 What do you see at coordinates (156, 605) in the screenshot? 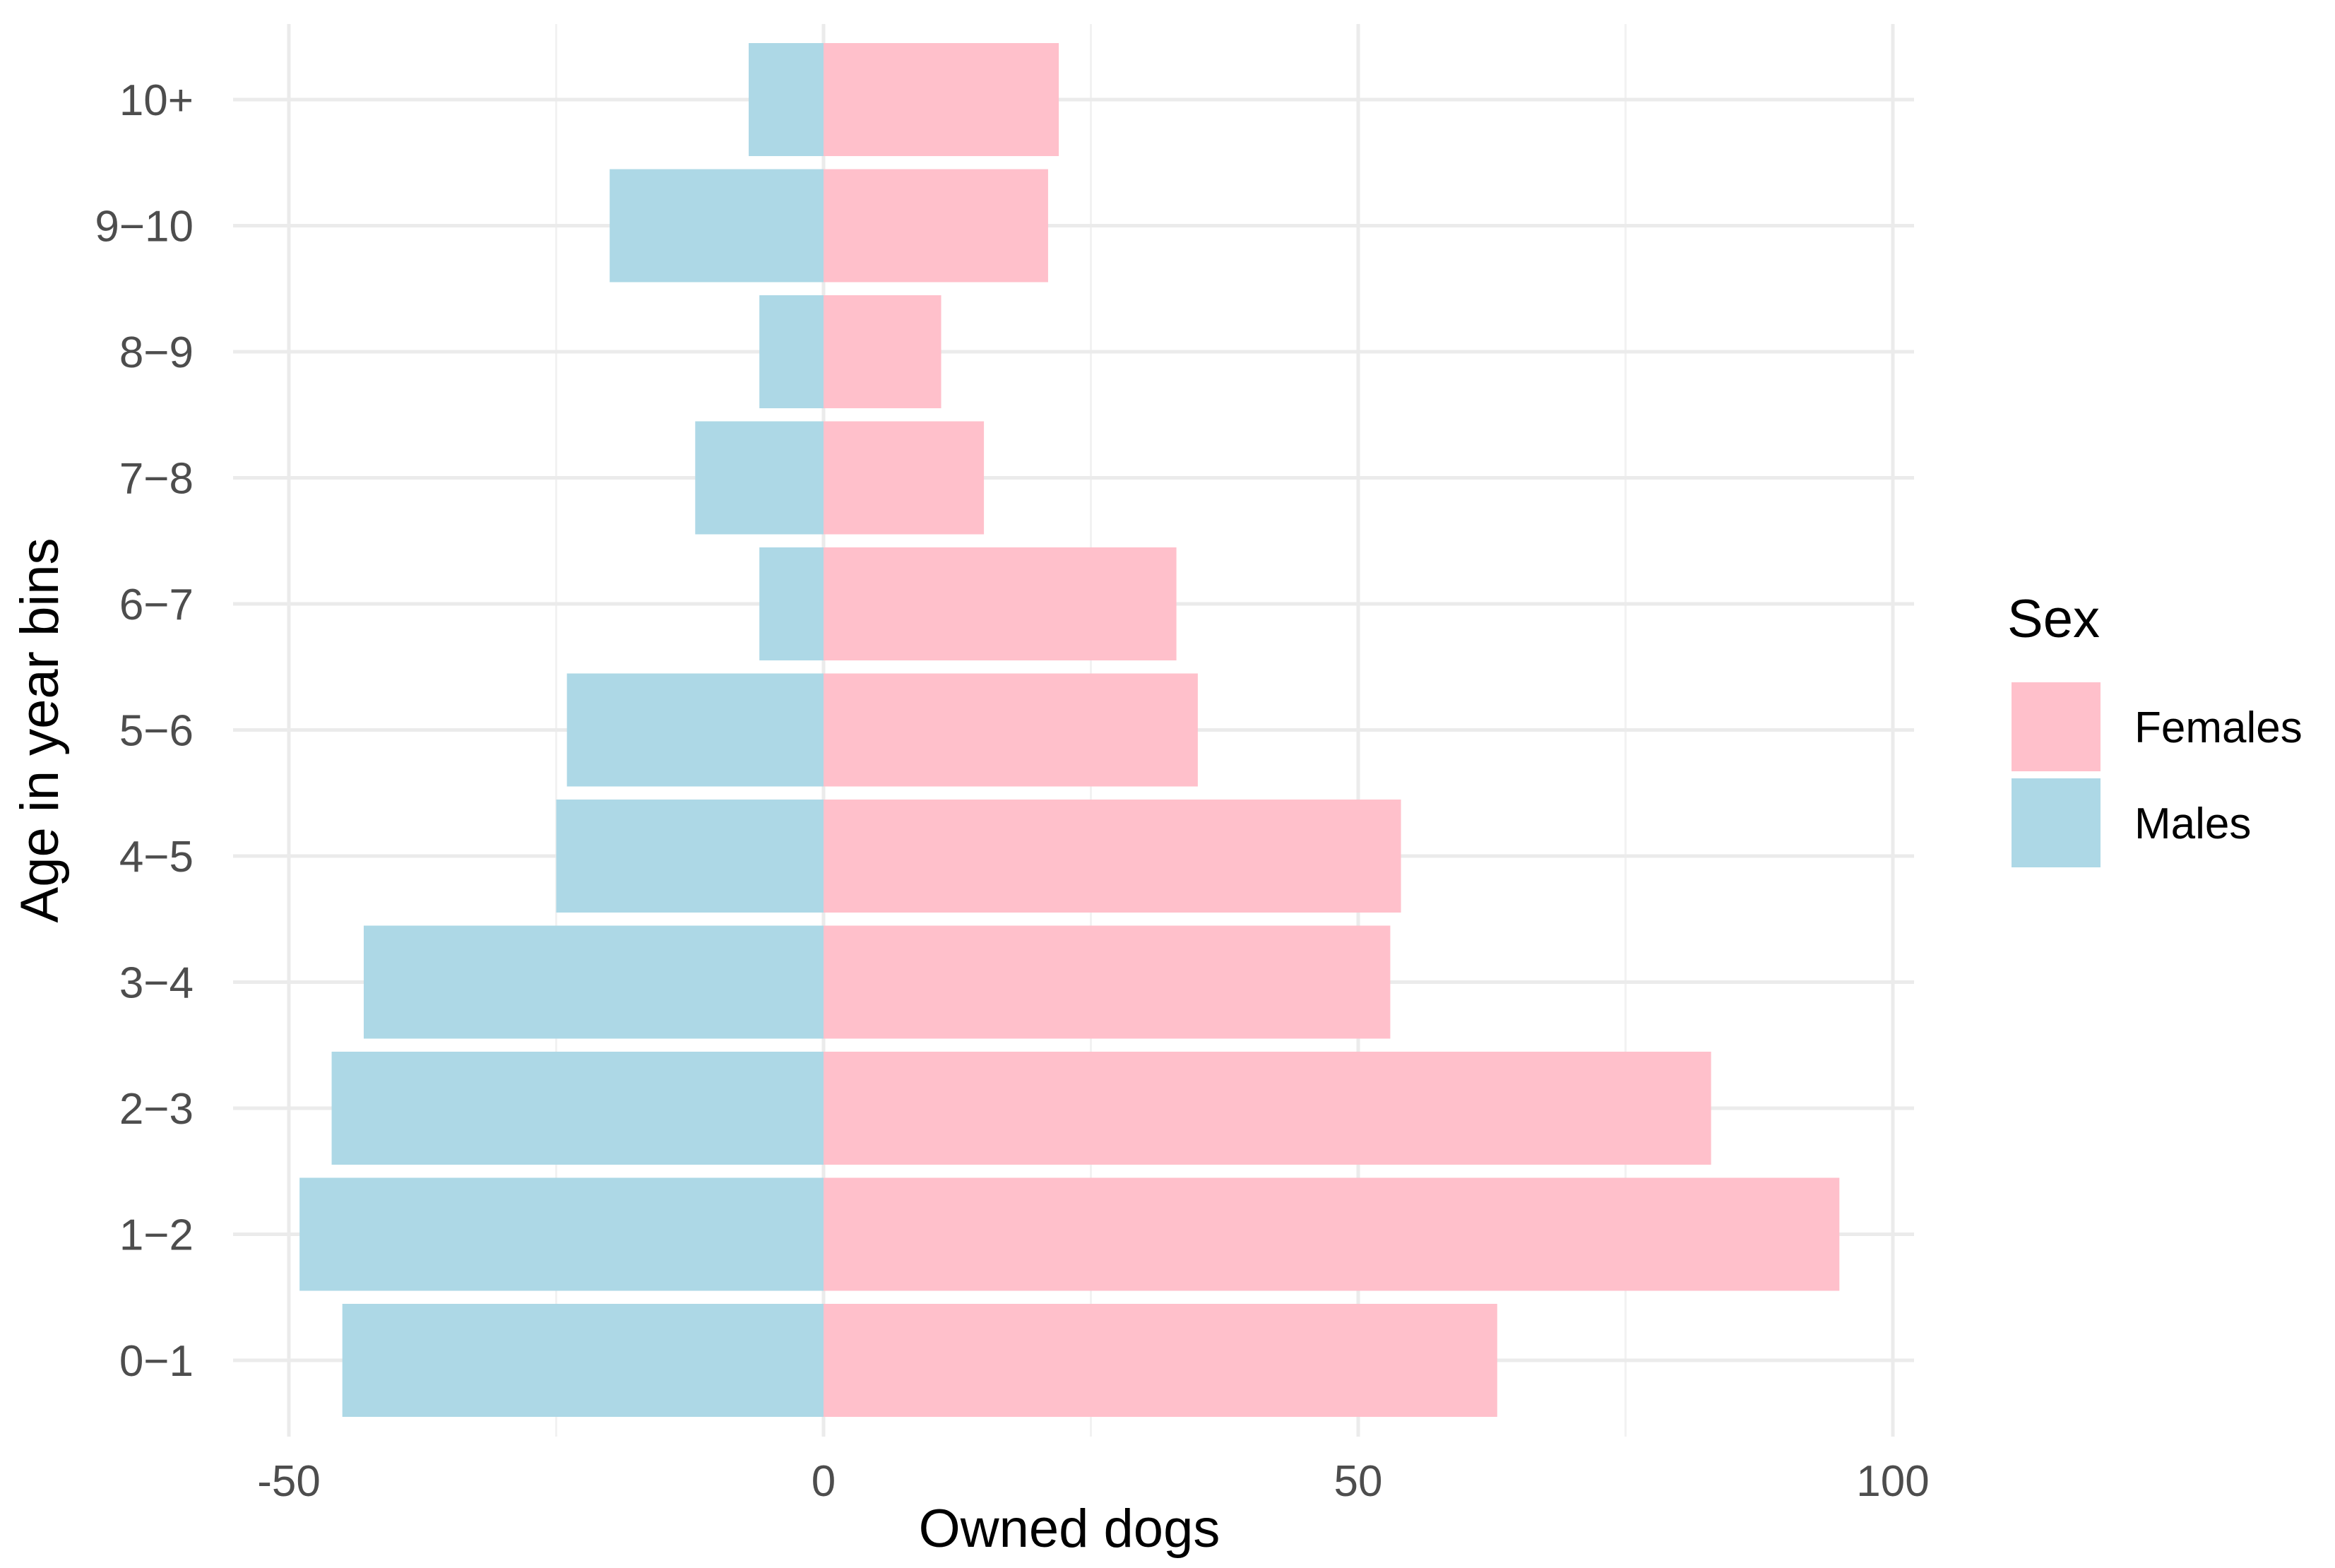
I see `y-tick-label: 6−7` at bounding box center [156, 605].